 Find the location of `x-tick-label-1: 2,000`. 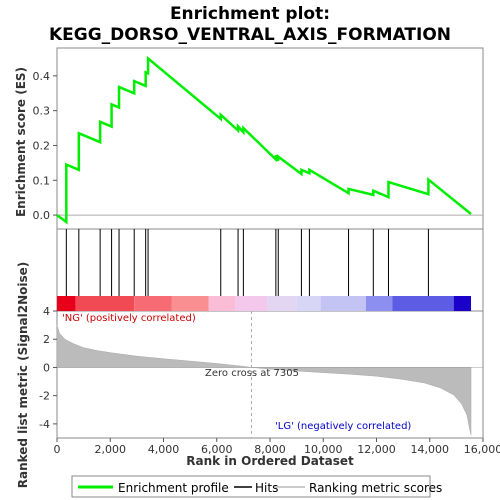

x-tick-label-1: 2,000 is located at coordinates (111, 449).